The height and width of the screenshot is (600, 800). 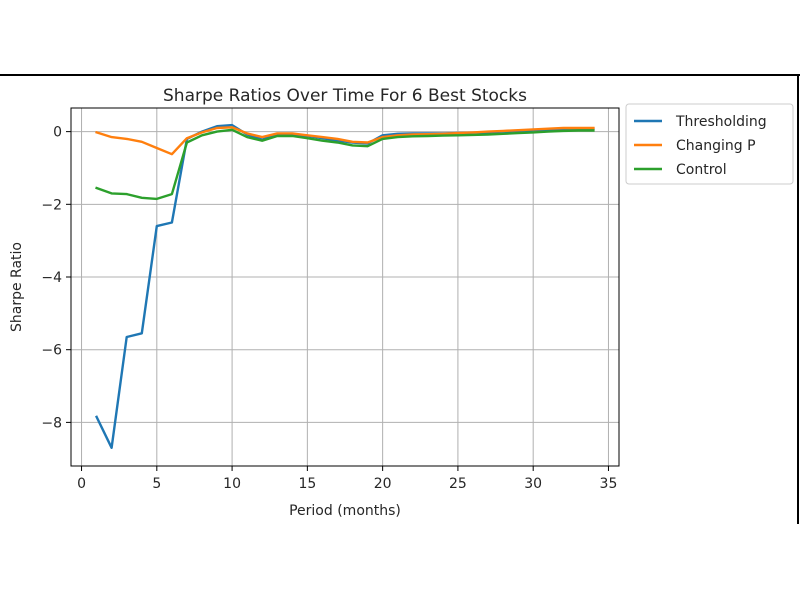 What do you see at coordinates (17, 287) in the screenshot?
I see `y-axis-label: Sharpe Ratio` at bounding box center [17, 287].